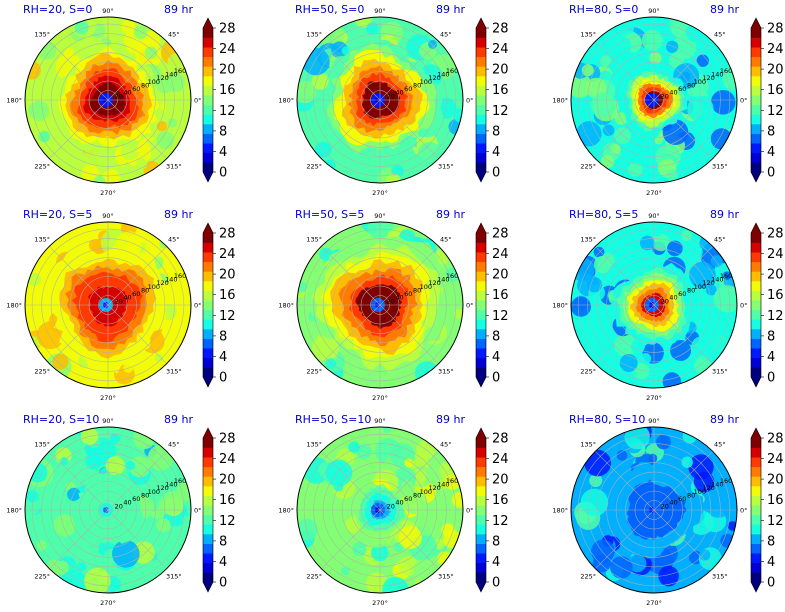 The height and width of the screenshot is (612, 785). I want to click on panel-title: RH=80, S=0, so click(603, 9).